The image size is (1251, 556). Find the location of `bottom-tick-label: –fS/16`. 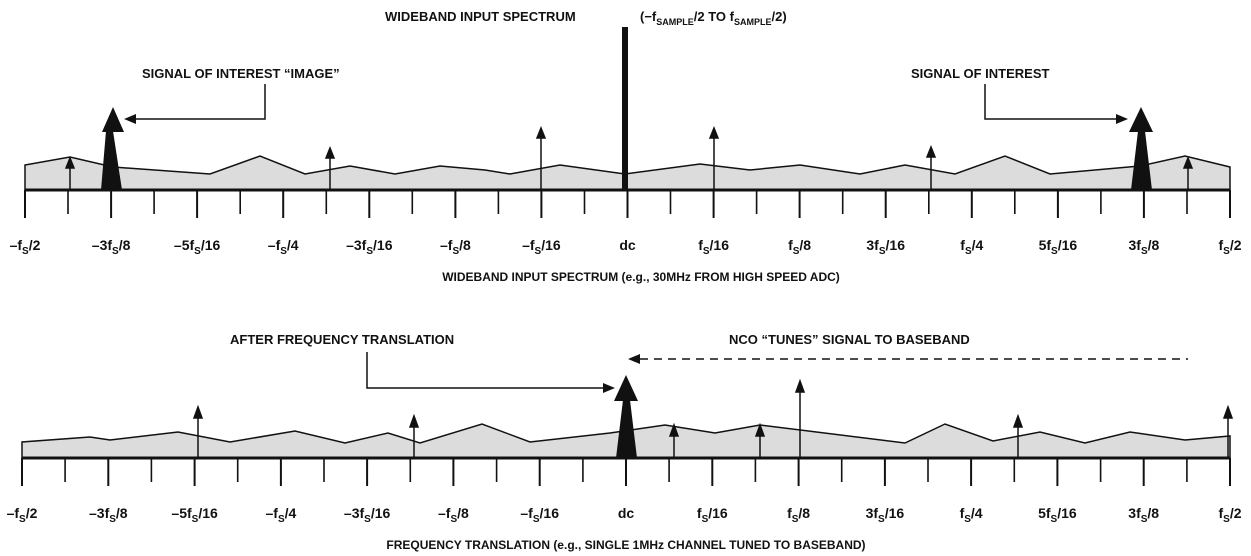

bottom-tick-label: –fS/16 is located at coordinates (539, 515).